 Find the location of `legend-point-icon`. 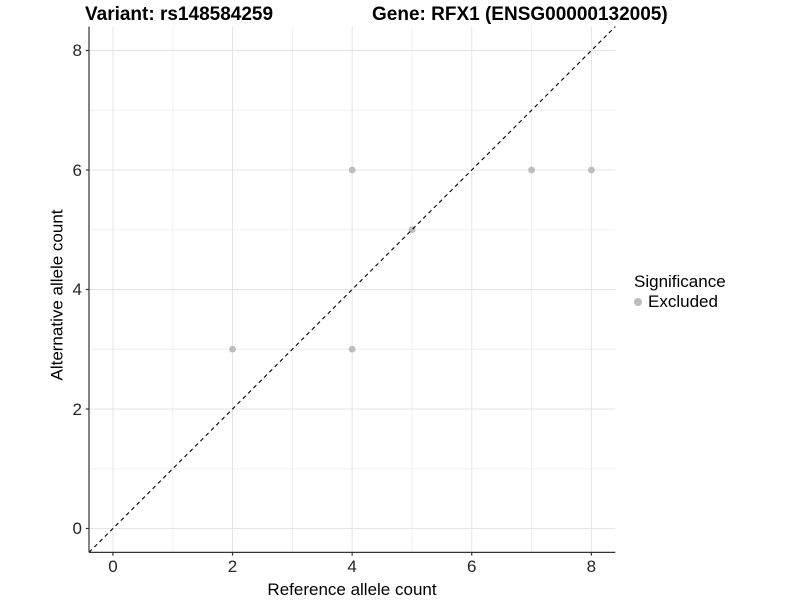

legend-point-icon is located at coordinates (638, 302).